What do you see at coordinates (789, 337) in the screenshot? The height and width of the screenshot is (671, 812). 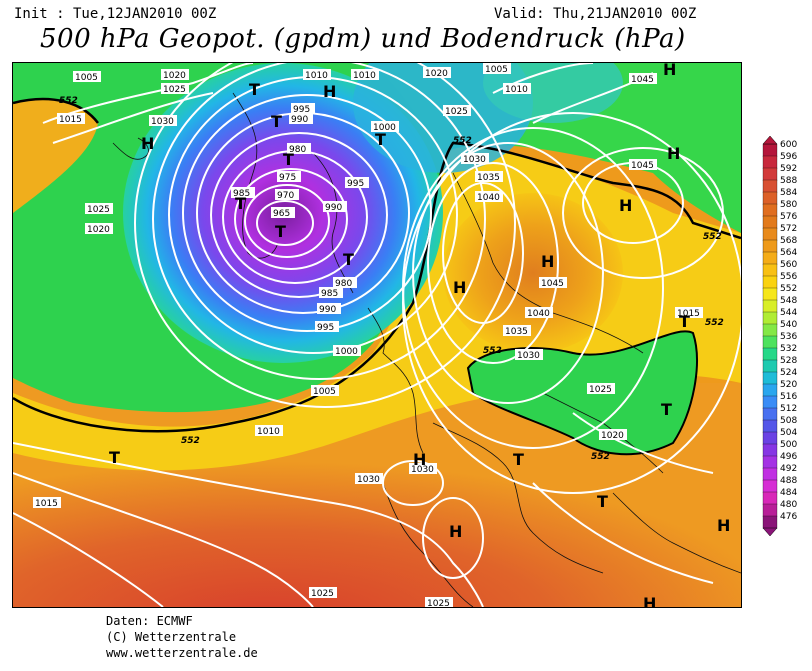 I see `color-legend-tick: 536` at bounding box center [789, 337].